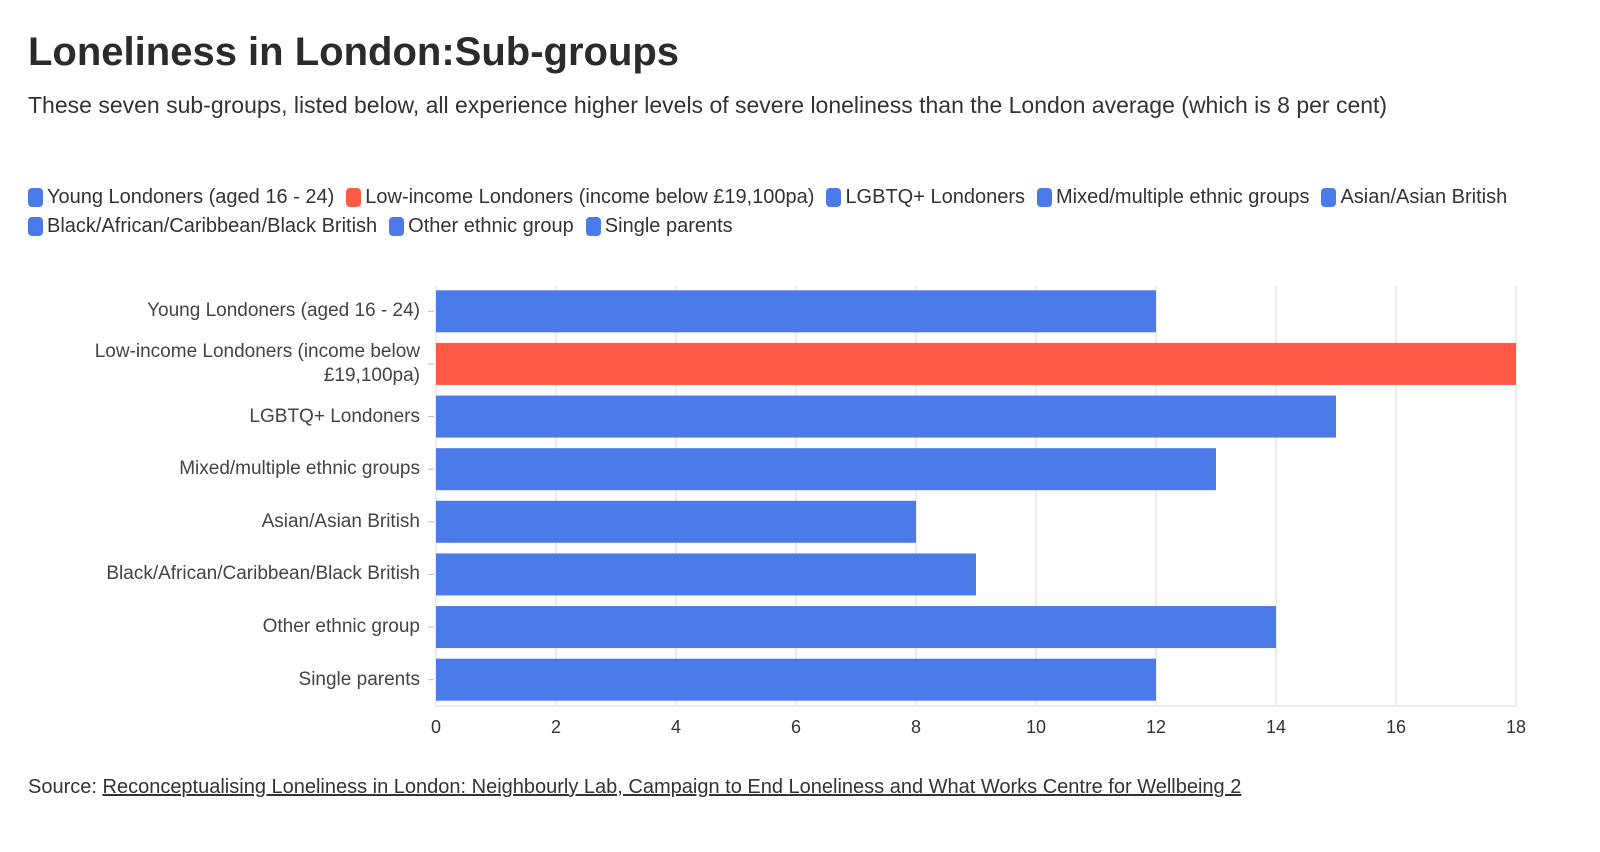 The image size is (1600, 852). Describe the element at coordinates (283, 311) in the screenshot. I see `y-tick-label: Young Londoners (aged 16 - 24)` at that location.